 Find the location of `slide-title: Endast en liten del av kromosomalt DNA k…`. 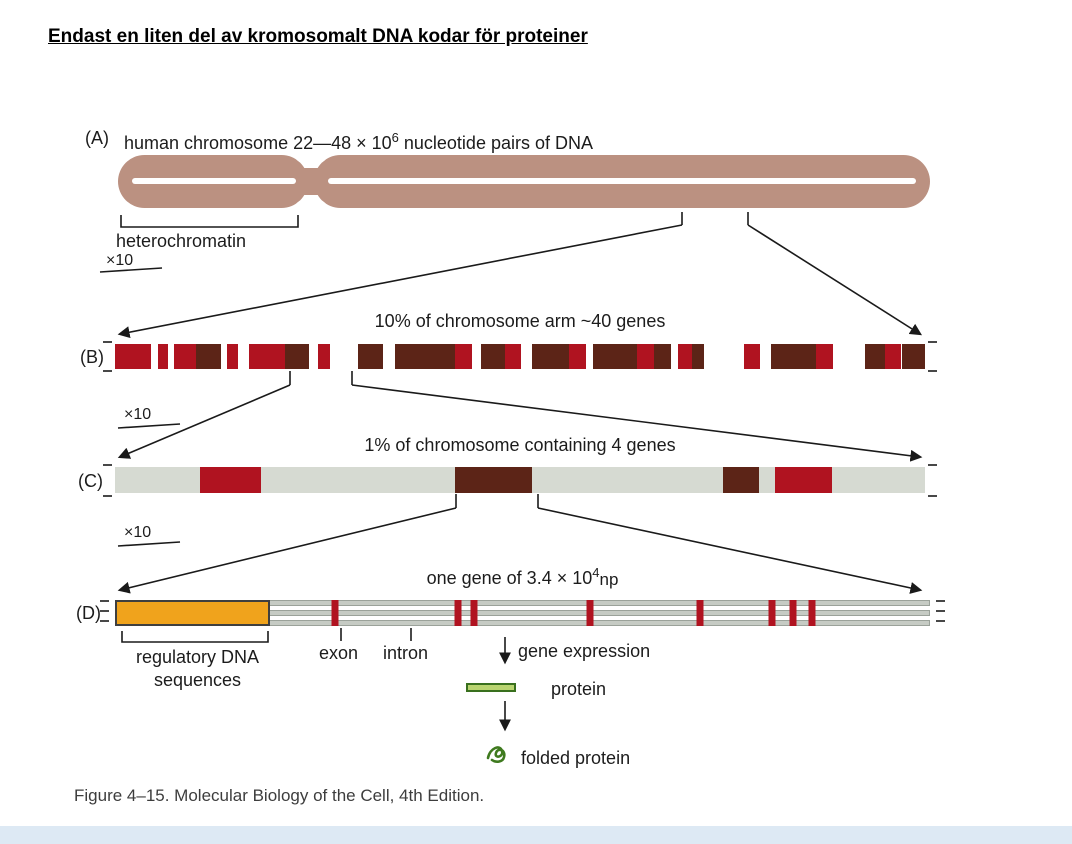

slide-title: Endast en liten del av kromosomalt DNA k… is located at coordinates (318, 36).